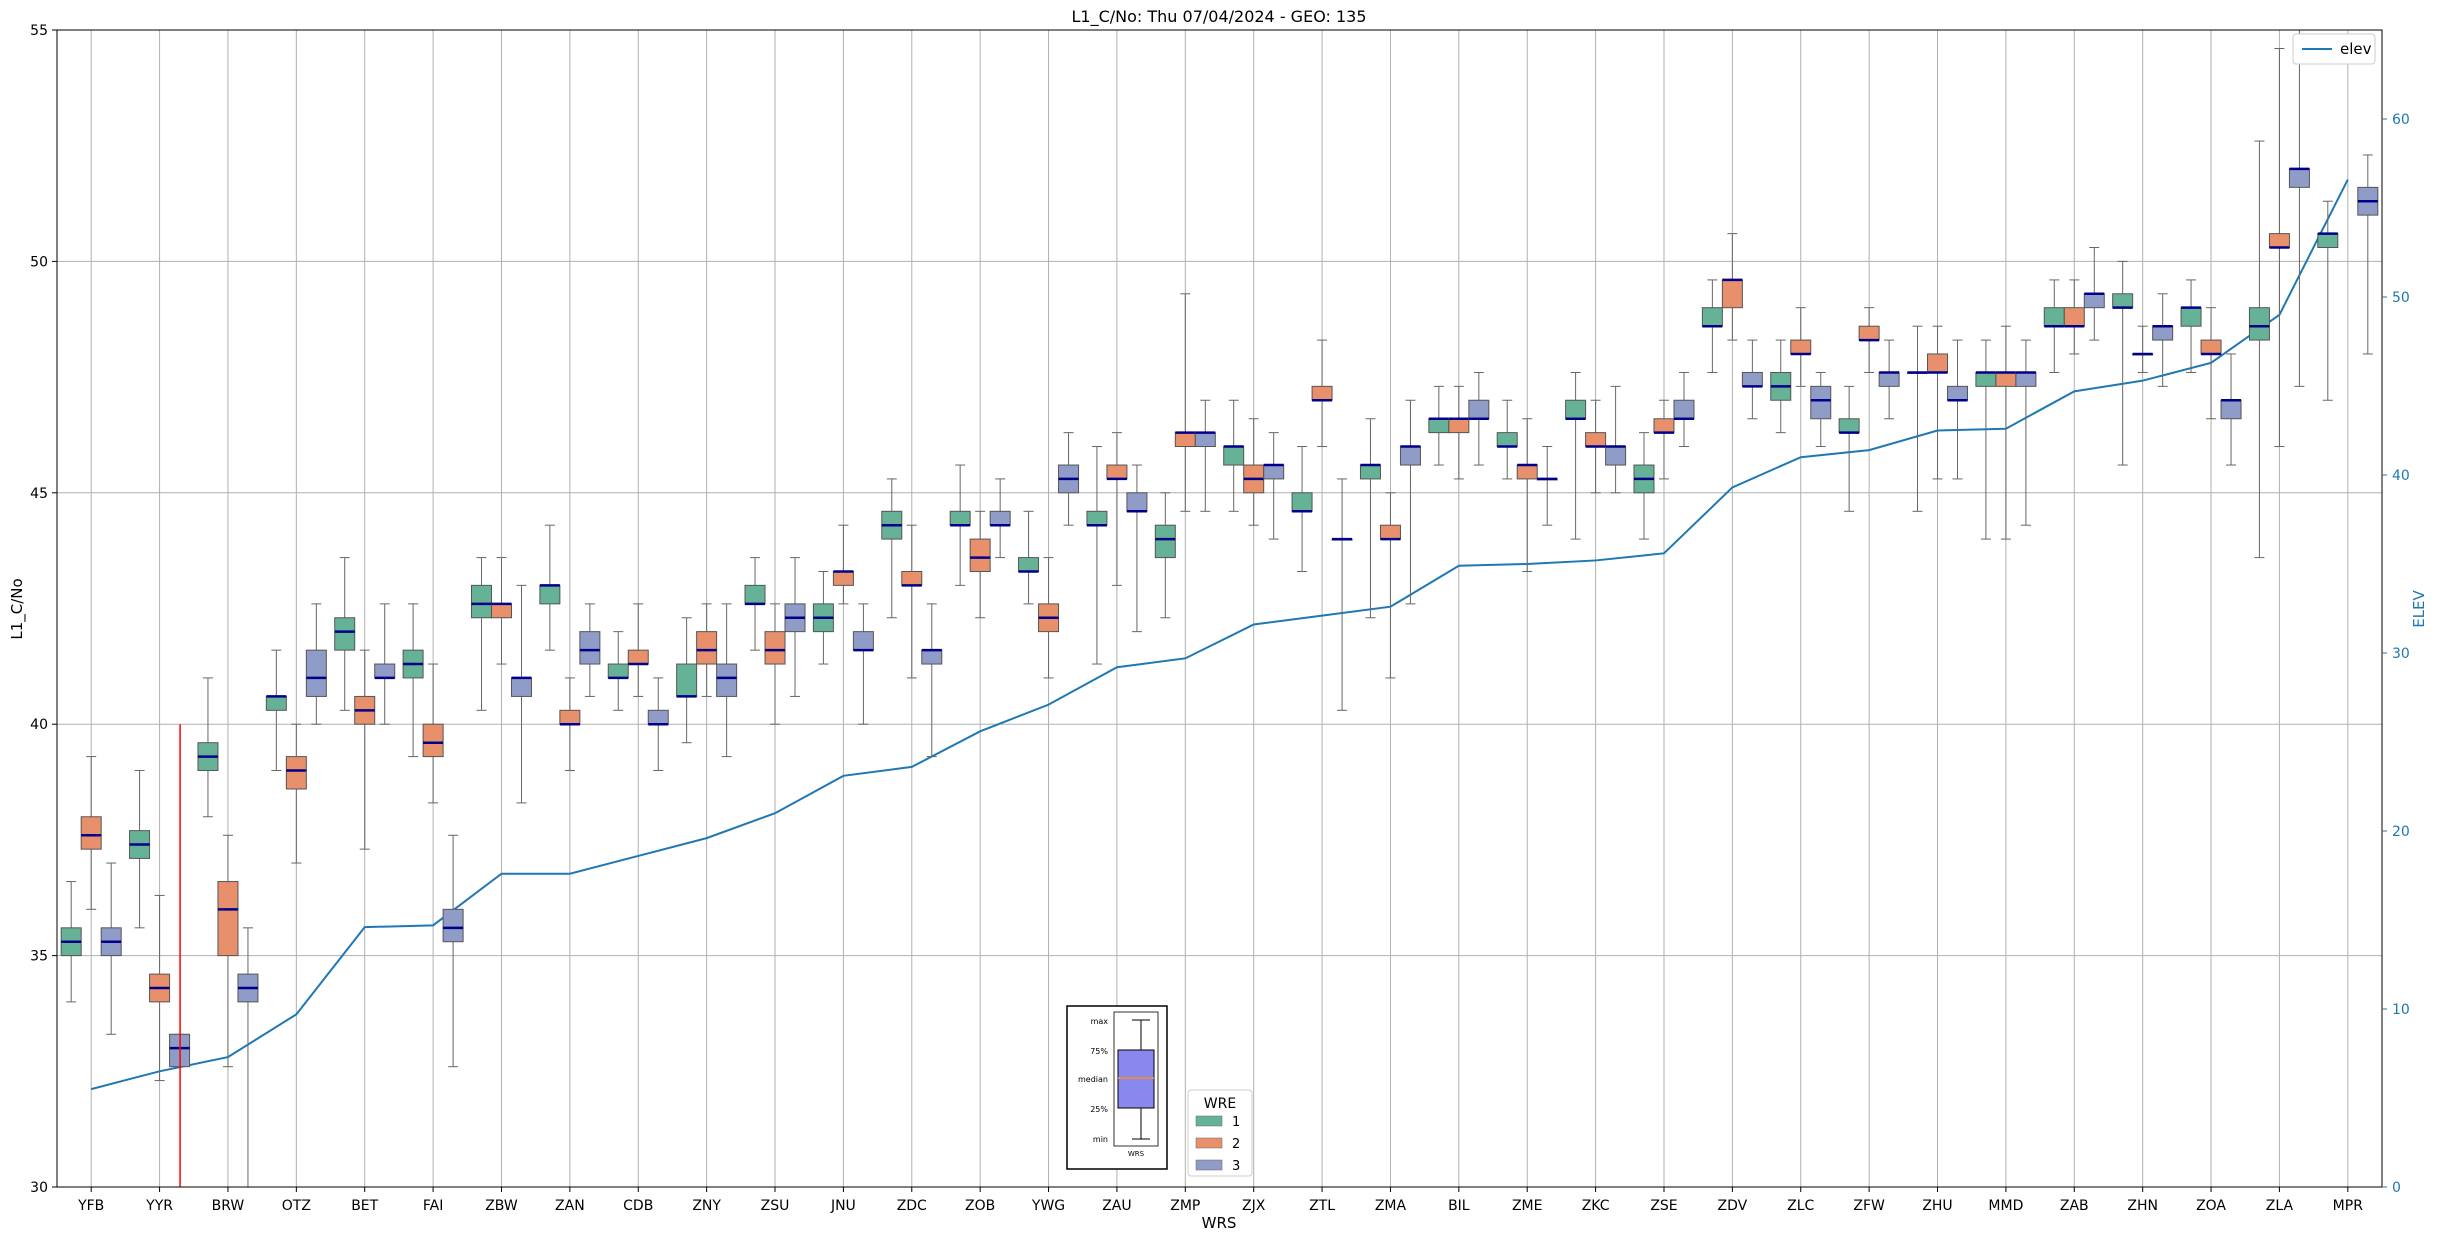 The width and height of the screenshot is (2439, 1238). I want to click on y-tick-label: 55, so click(39, 31).